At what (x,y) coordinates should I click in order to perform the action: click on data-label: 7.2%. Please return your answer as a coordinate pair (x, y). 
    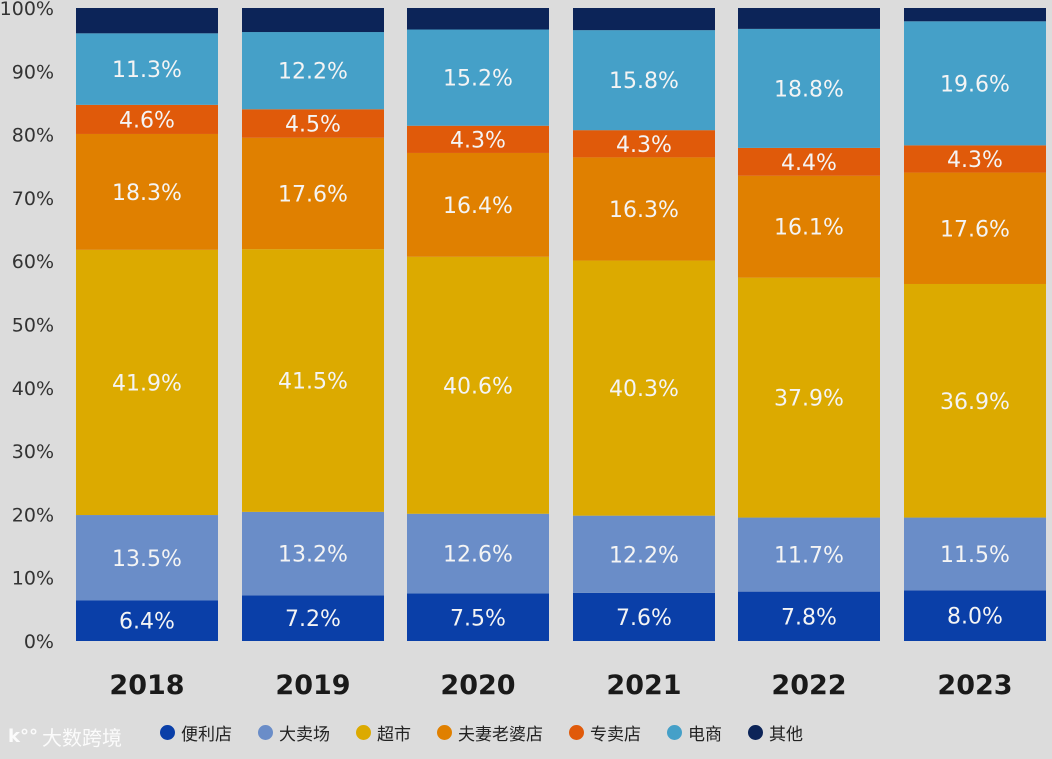
    Looking at the image, I should click on (313, 619).